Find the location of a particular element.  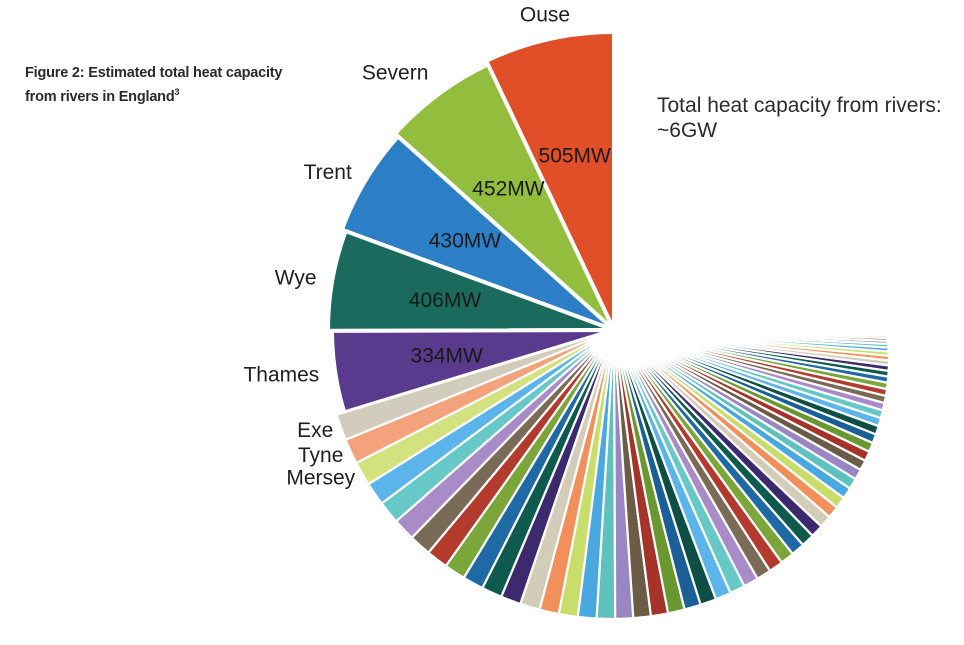

value-label-severn: 452MW is located at coordinates (508, 189).